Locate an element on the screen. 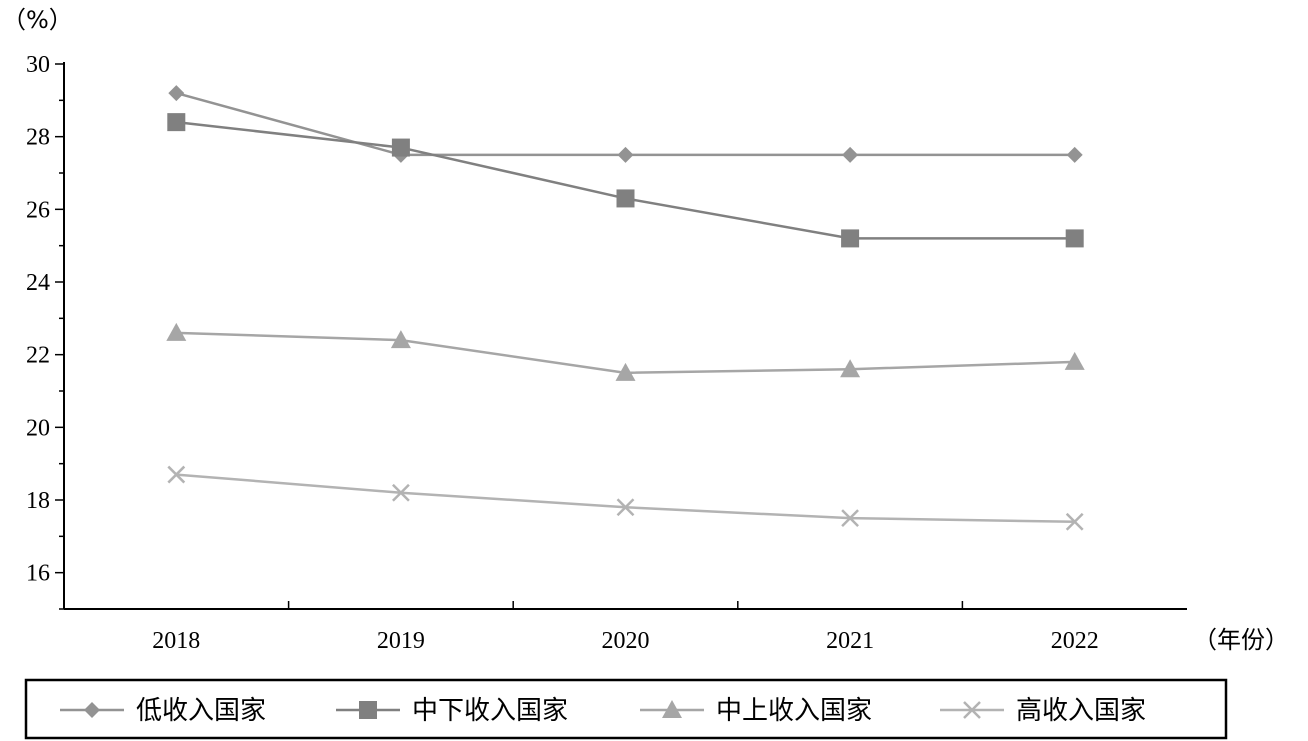 This screenshot has height=741, width=1308. y-tick-label: 24 is located at coordinates (38, 283).